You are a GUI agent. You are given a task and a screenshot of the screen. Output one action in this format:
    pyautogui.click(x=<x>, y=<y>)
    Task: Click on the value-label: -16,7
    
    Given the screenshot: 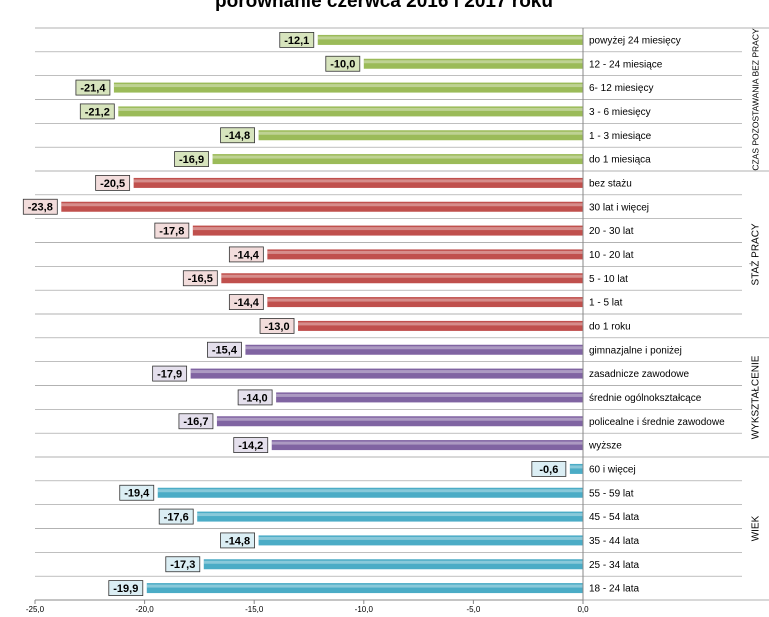 What is the action you would take?
    pyautogui.click(x=195, y=422)
    